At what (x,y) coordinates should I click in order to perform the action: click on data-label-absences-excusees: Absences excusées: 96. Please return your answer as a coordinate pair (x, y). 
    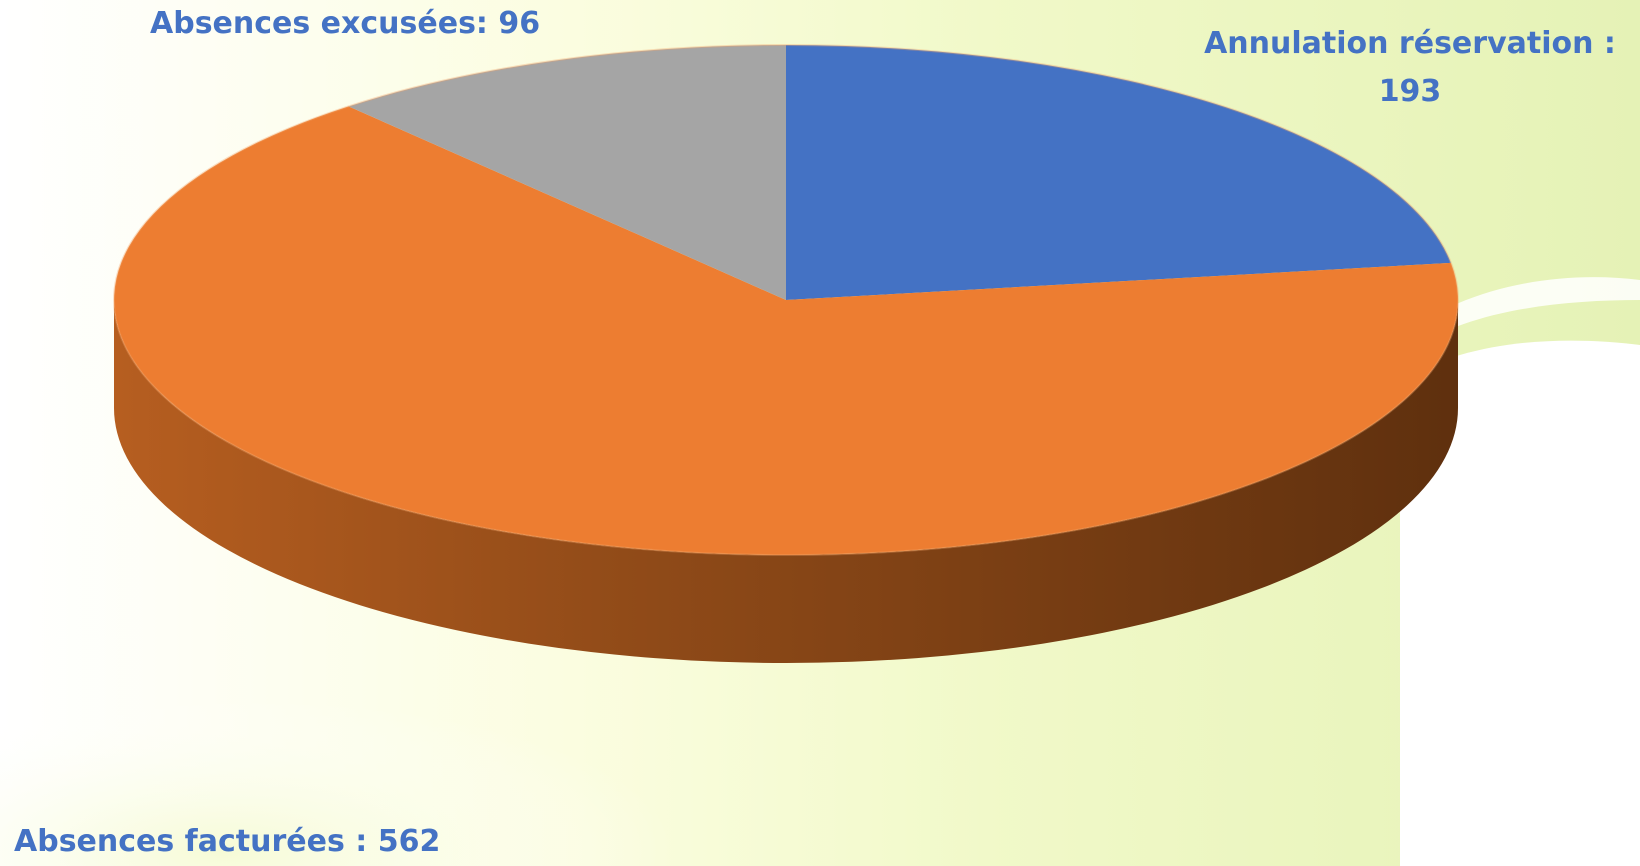
    Looking at the image, I should click on (345, 23).